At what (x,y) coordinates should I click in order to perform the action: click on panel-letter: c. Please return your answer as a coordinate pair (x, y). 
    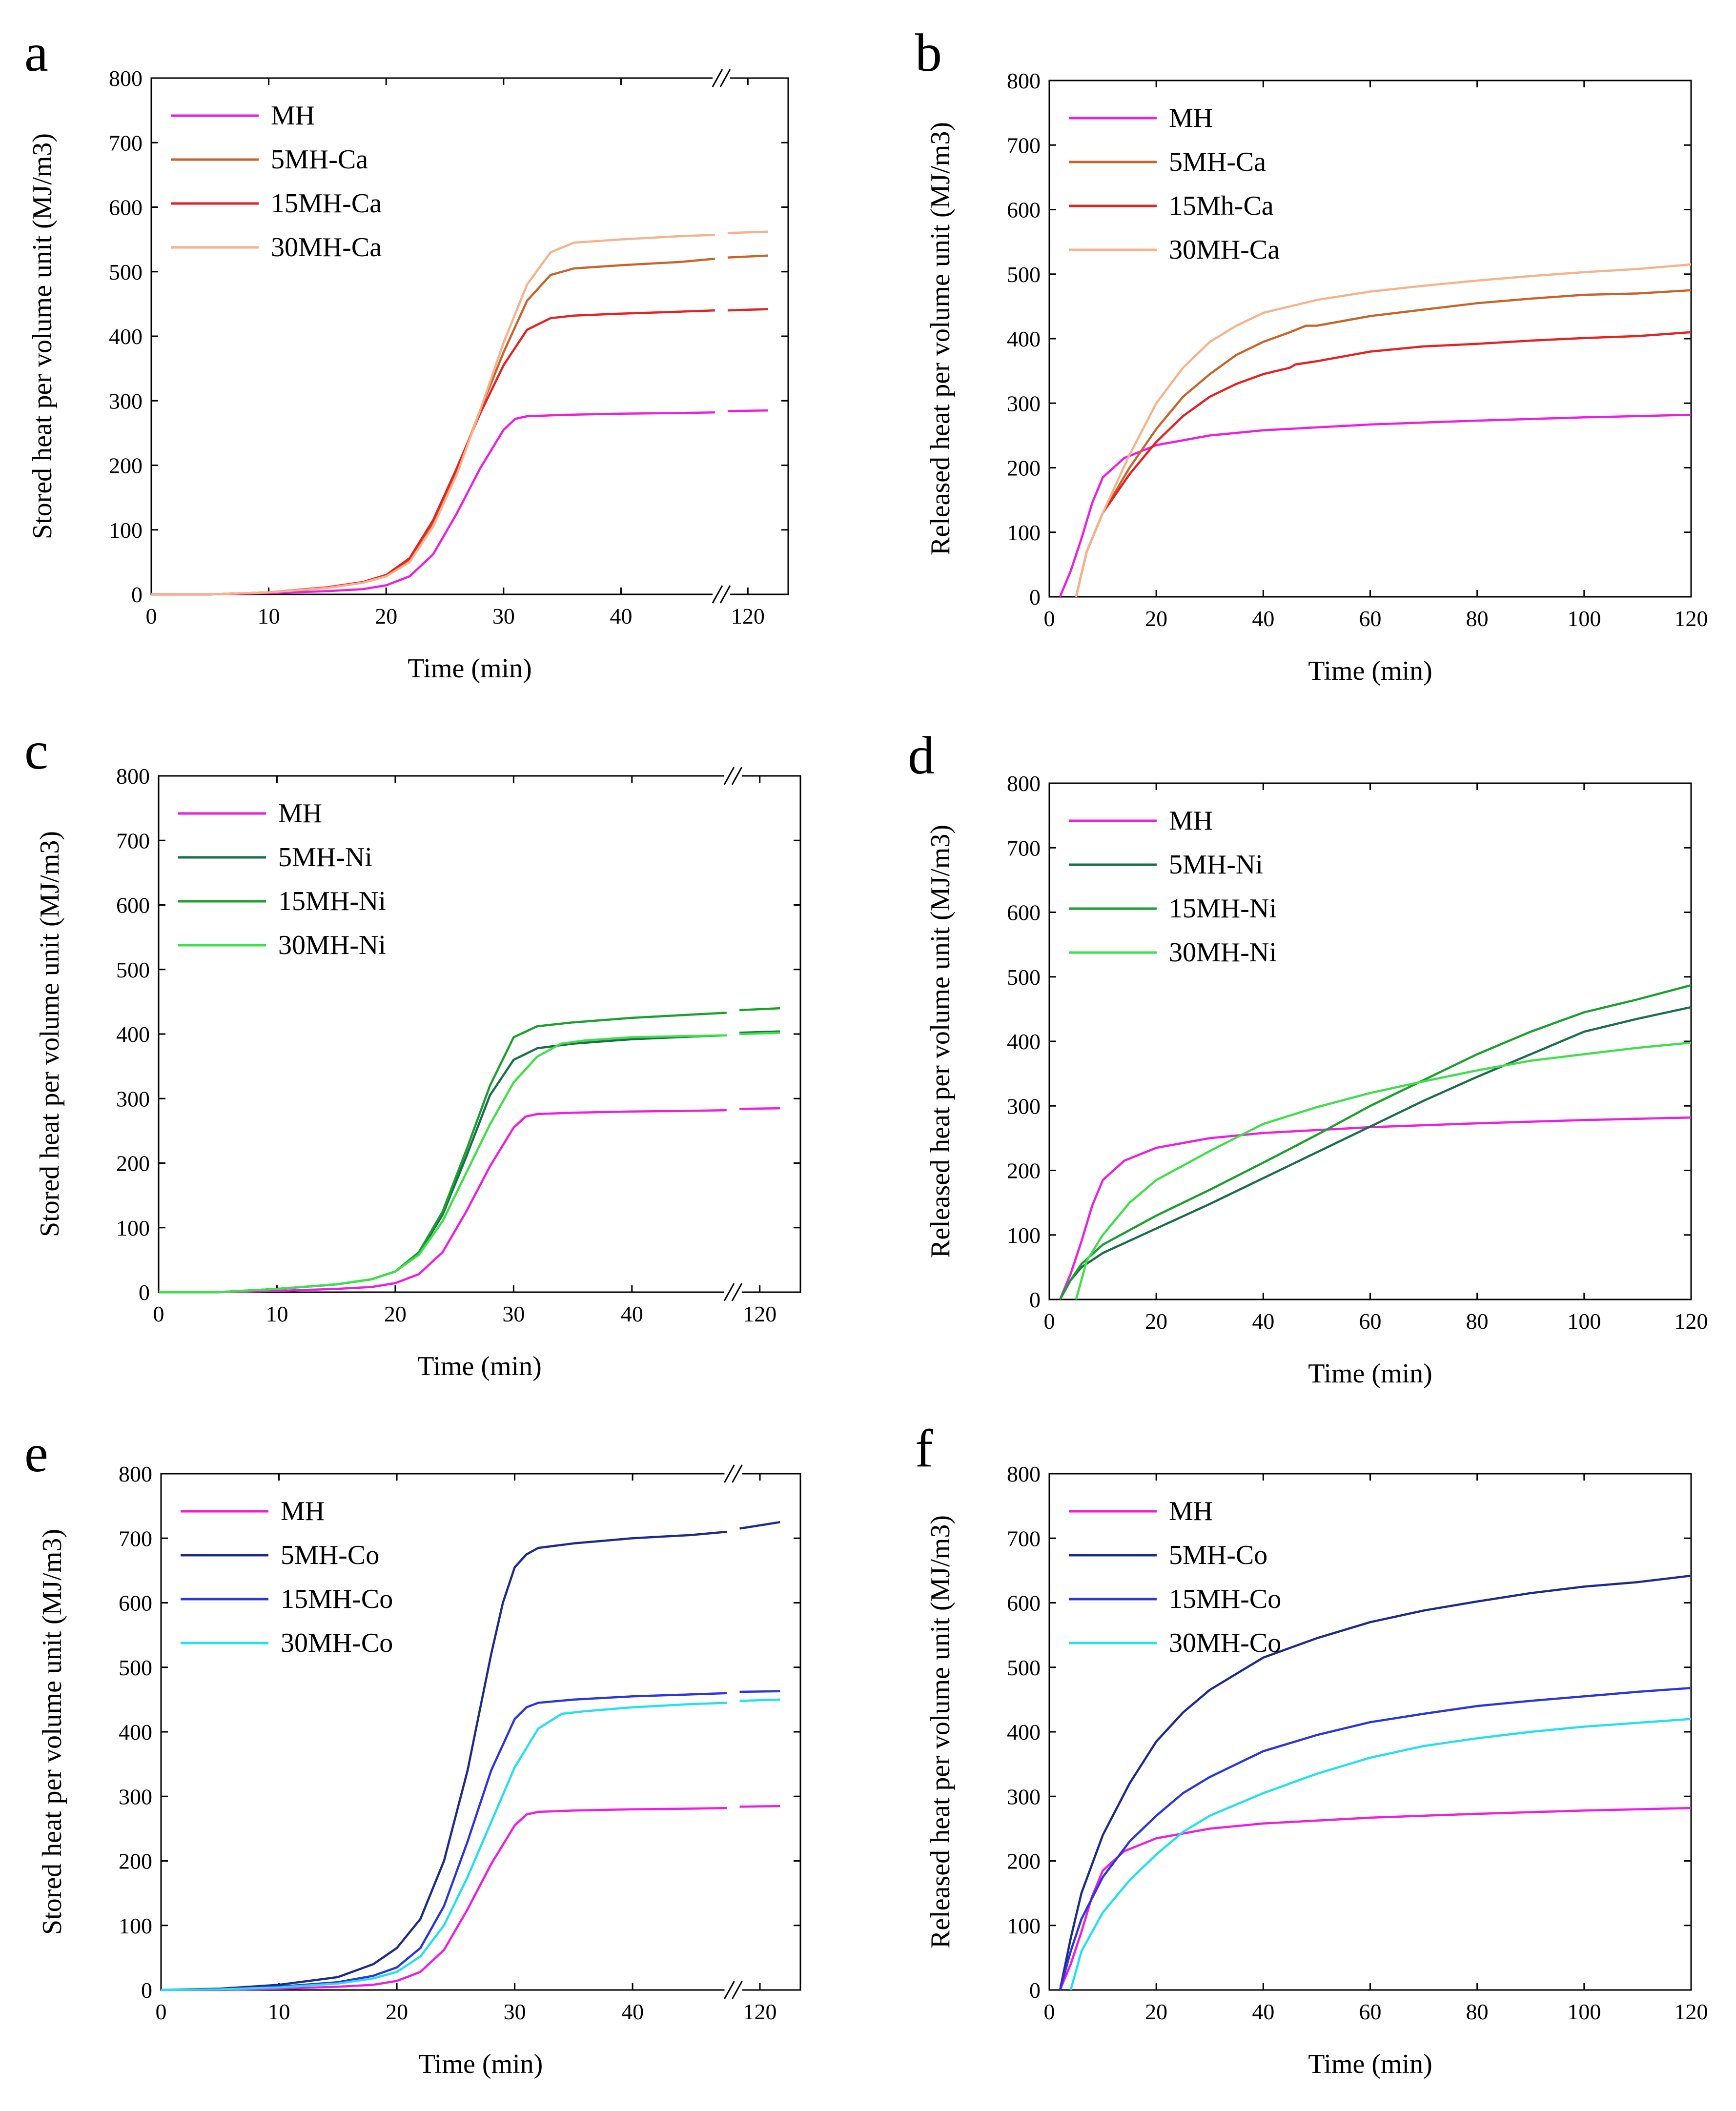
    Looking at the image, I should click on (36, 751).